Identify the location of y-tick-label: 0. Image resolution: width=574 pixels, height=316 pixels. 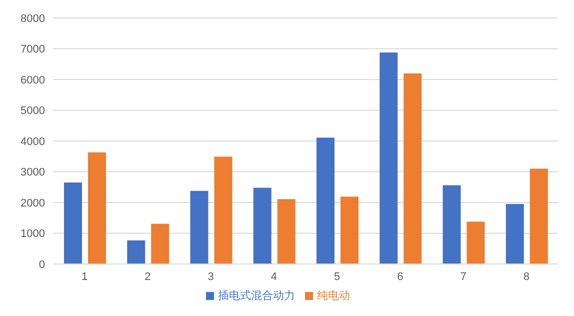
(41, 264).